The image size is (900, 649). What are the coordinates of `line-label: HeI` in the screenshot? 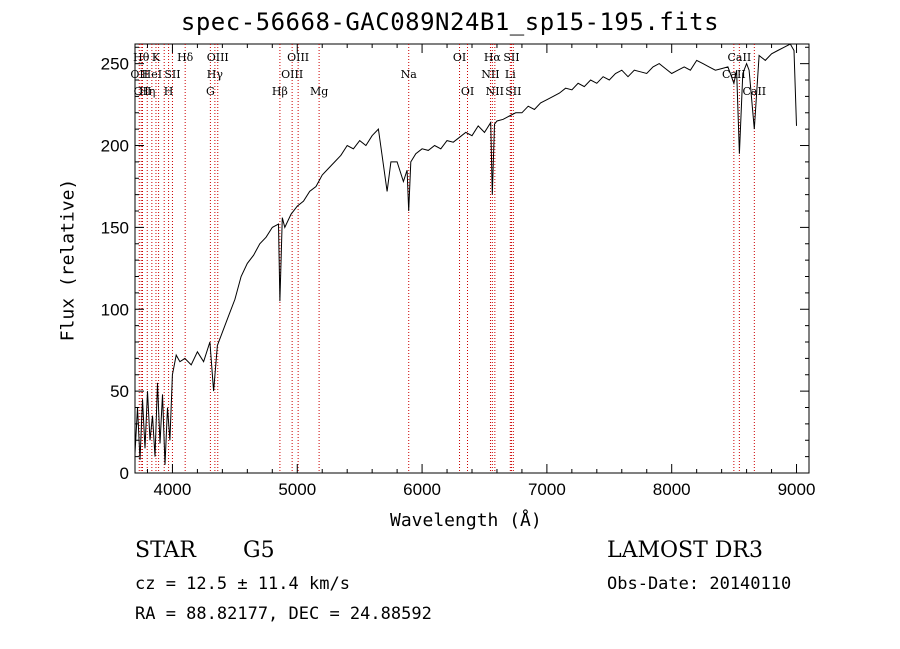 It's located at (152, 74).